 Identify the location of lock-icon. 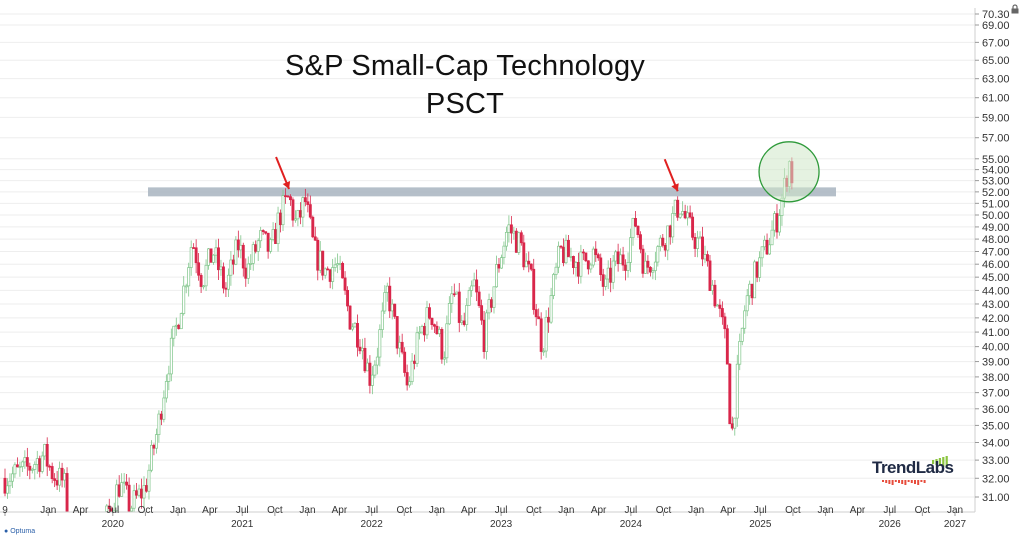
(1015, 9).